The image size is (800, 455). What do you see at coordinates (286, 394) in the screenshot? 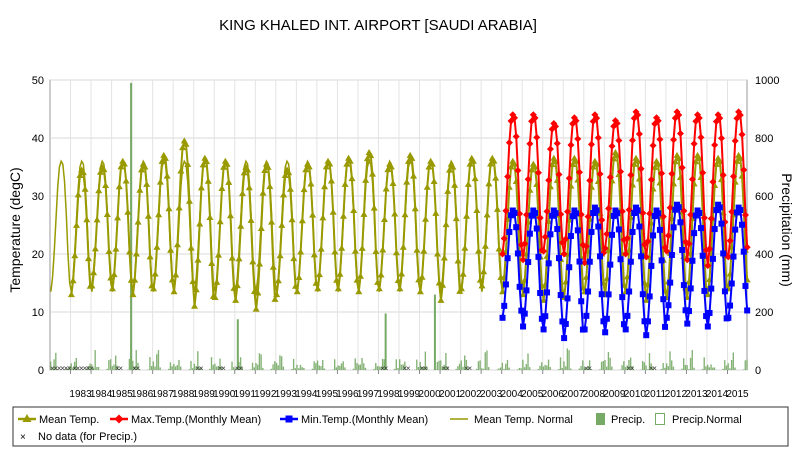
I see `x-tick-label: 1993` at bounding box center [286, 394].